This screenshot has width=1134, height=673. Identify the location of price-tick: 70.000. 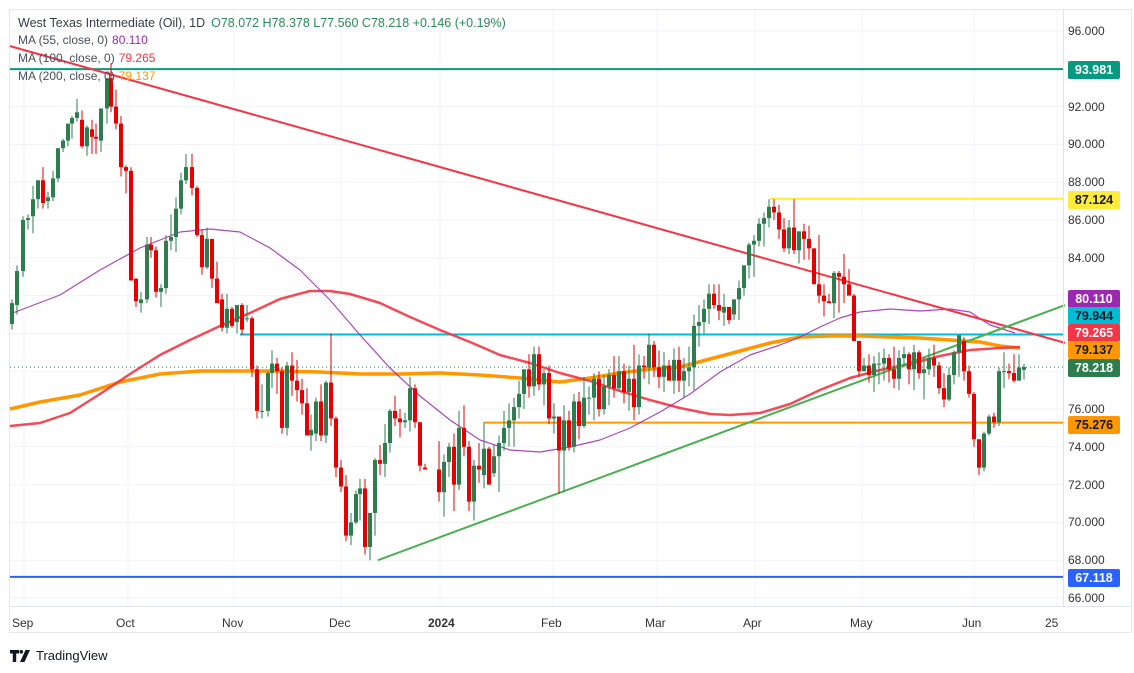
(1086, 522).